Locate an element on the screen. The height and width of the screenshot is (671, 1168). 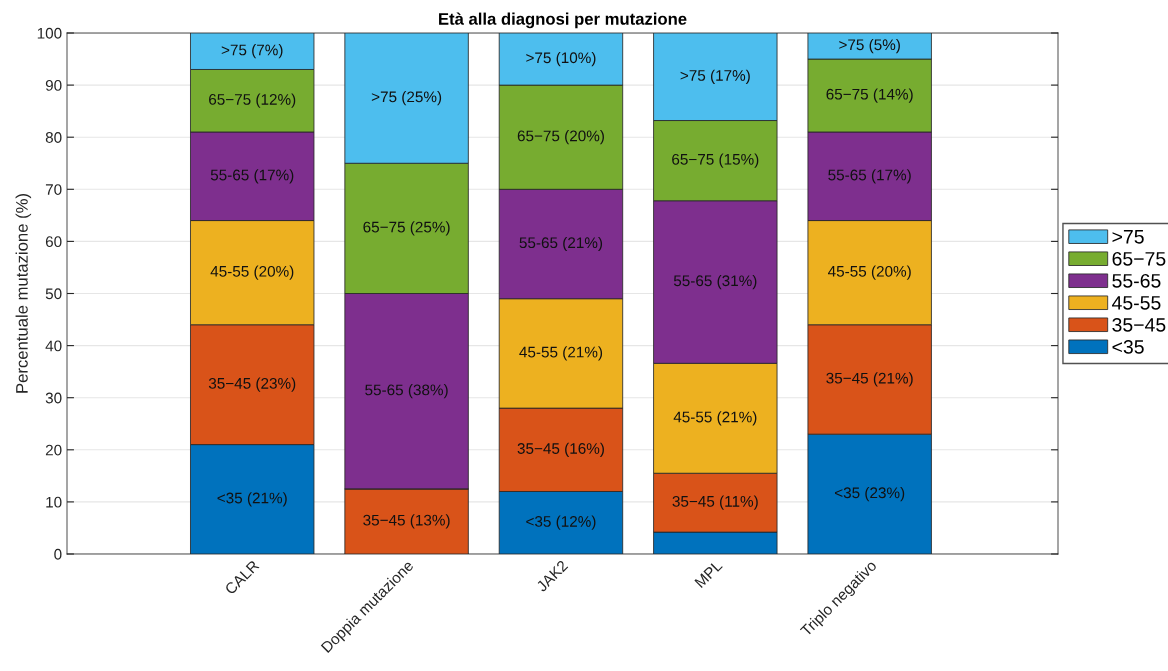
data-label: 55-65 (31%) is located at coordinates (715, 282).